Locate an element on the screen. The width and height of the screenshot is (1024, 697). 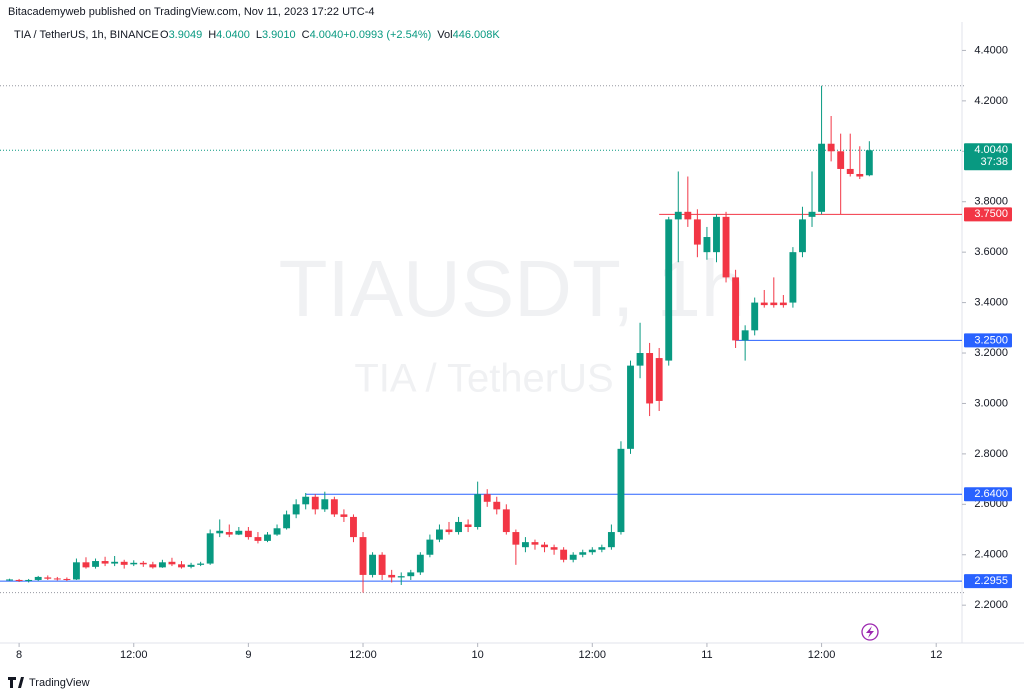
watermark-sub: TIA / TetherUS is located at coordinates (483, 379).